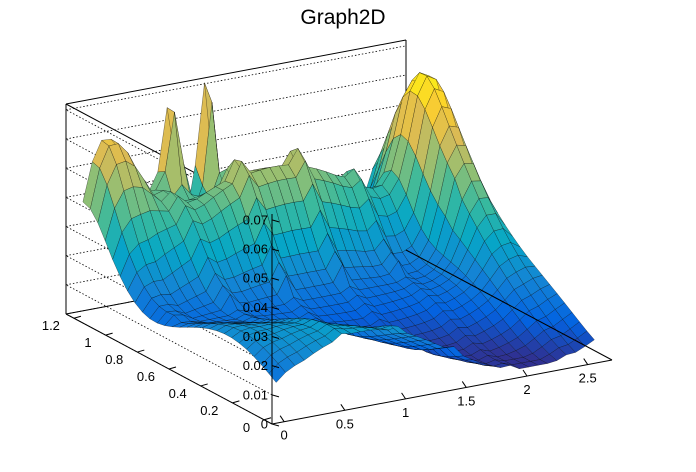  What do you see at coordinates (405, 412) in the screenshot?
I see `x-tick-label: 1` at bounding box center [405, 412].